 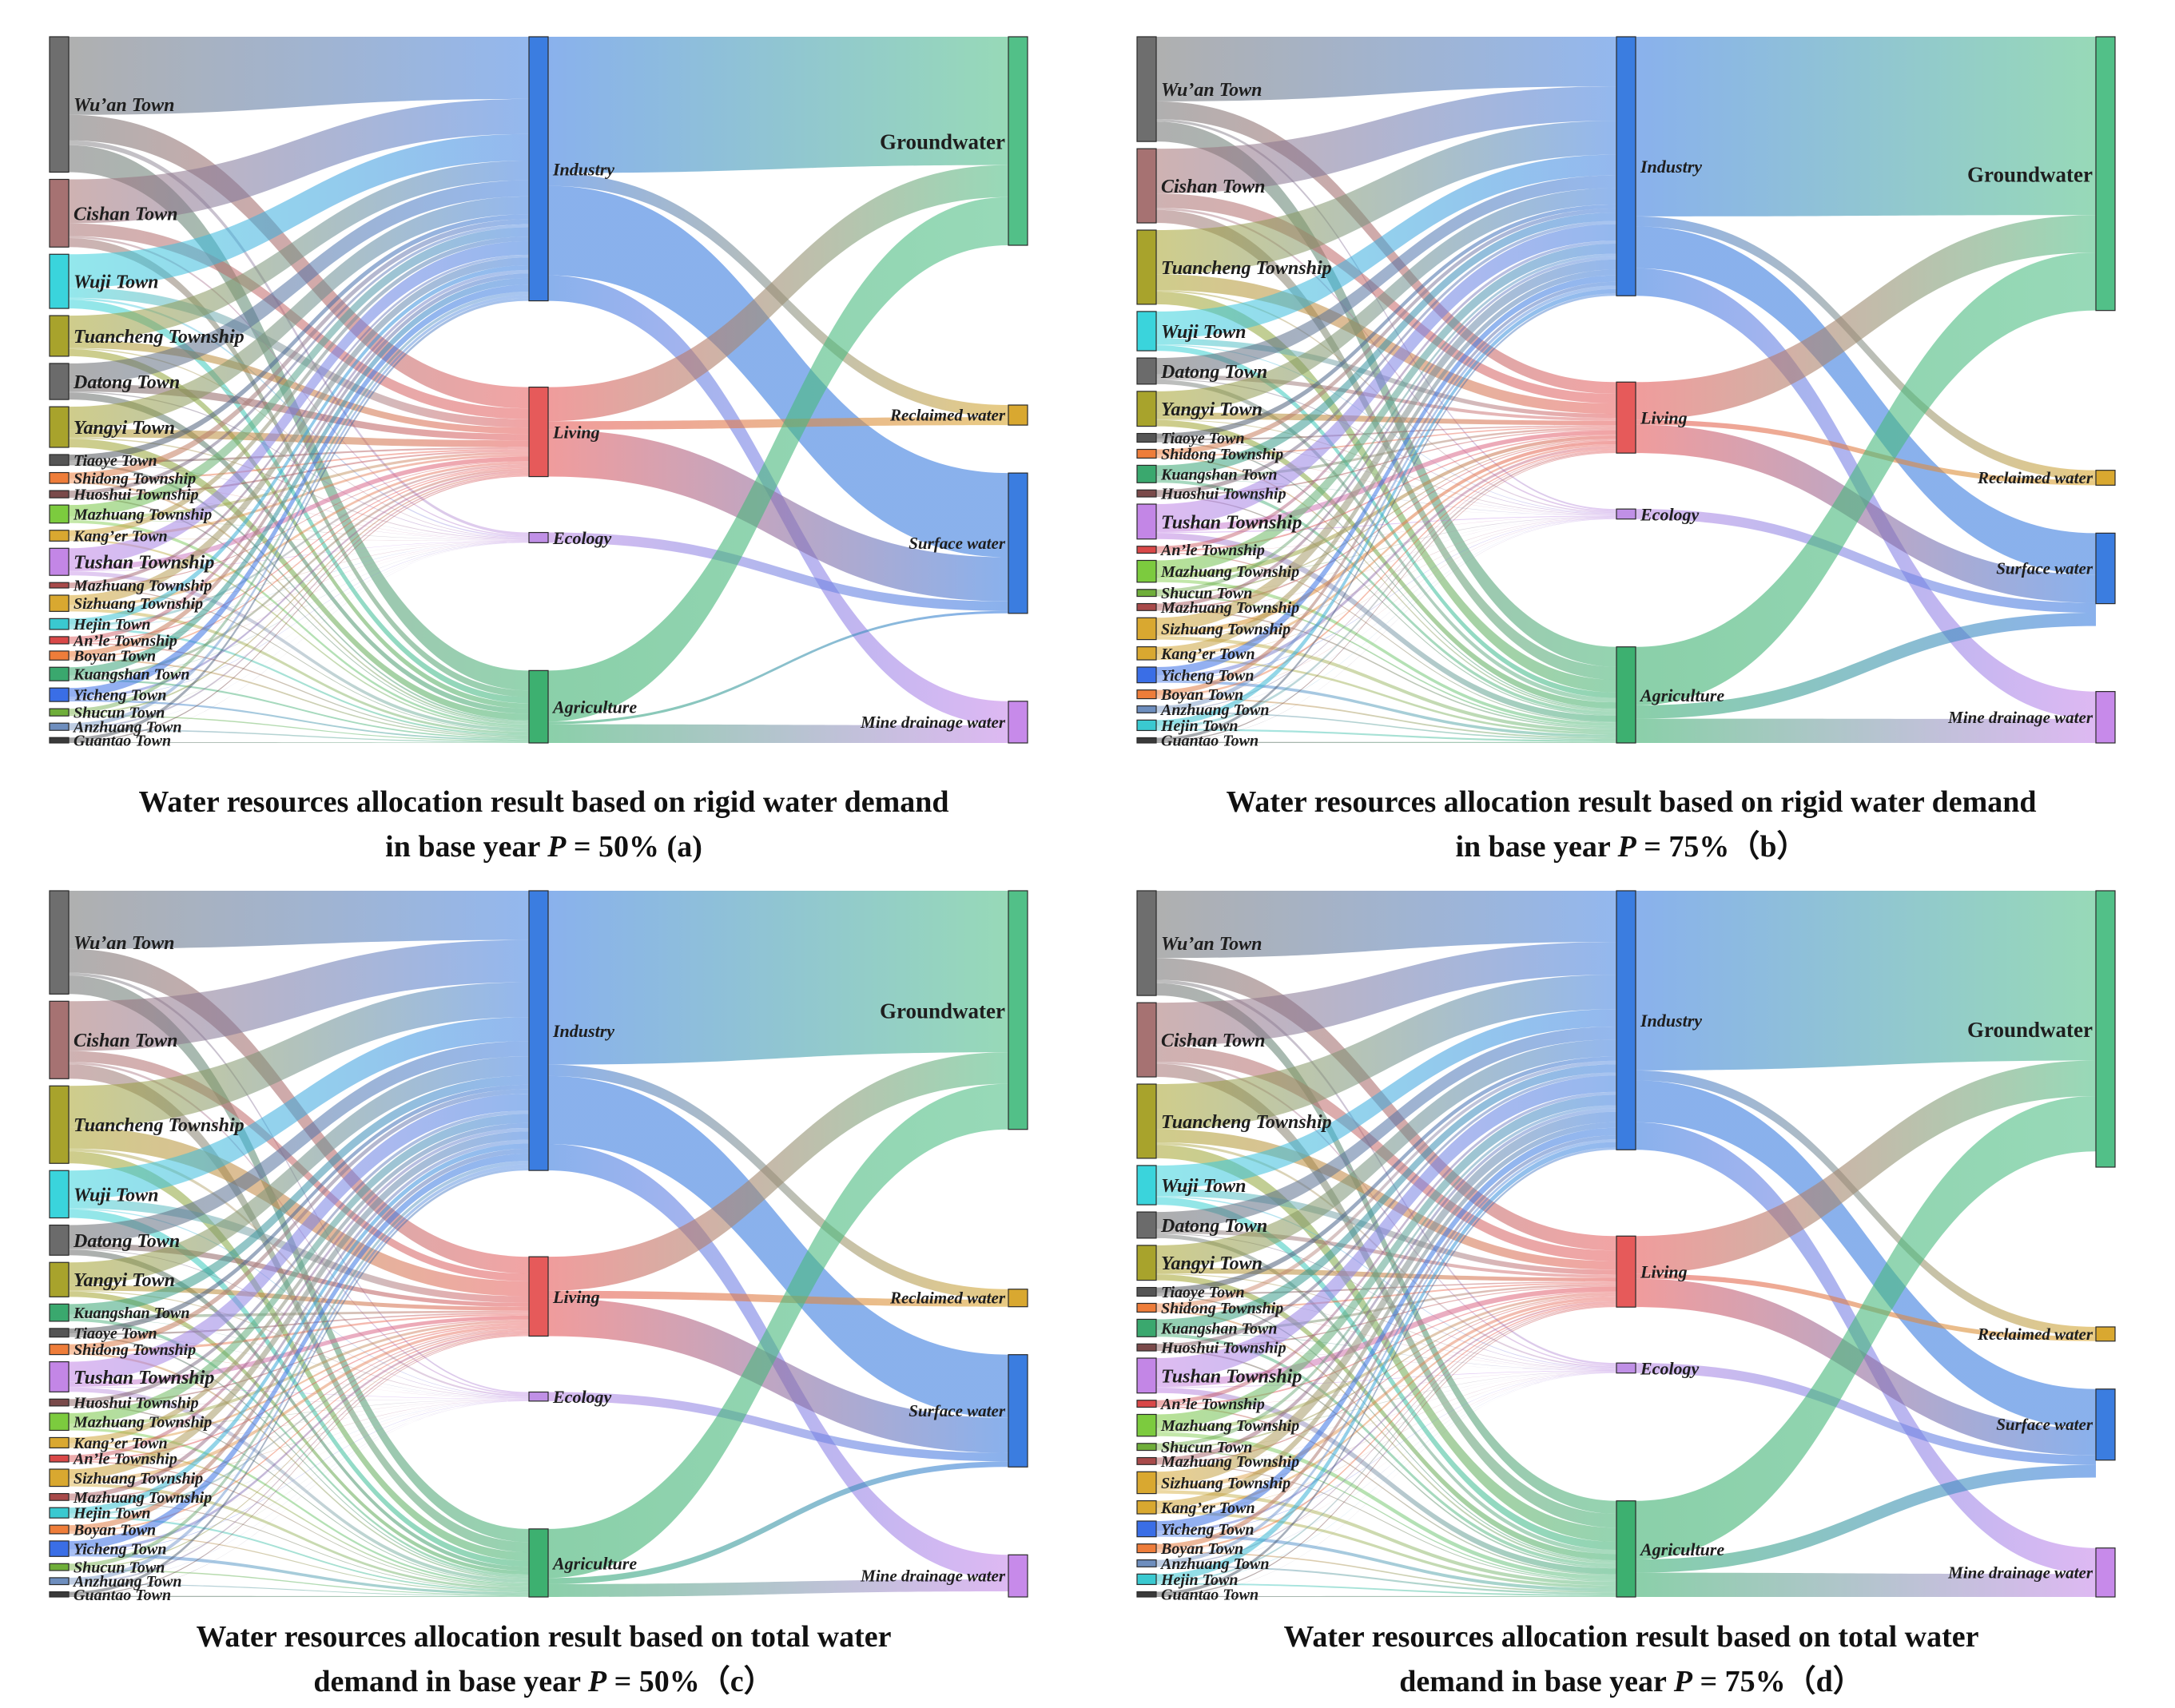 What do you see at coordinates (60, 1333) in the screenshot?
I see `town-node-tiaoye-town` at bounding box center [60, 1333].